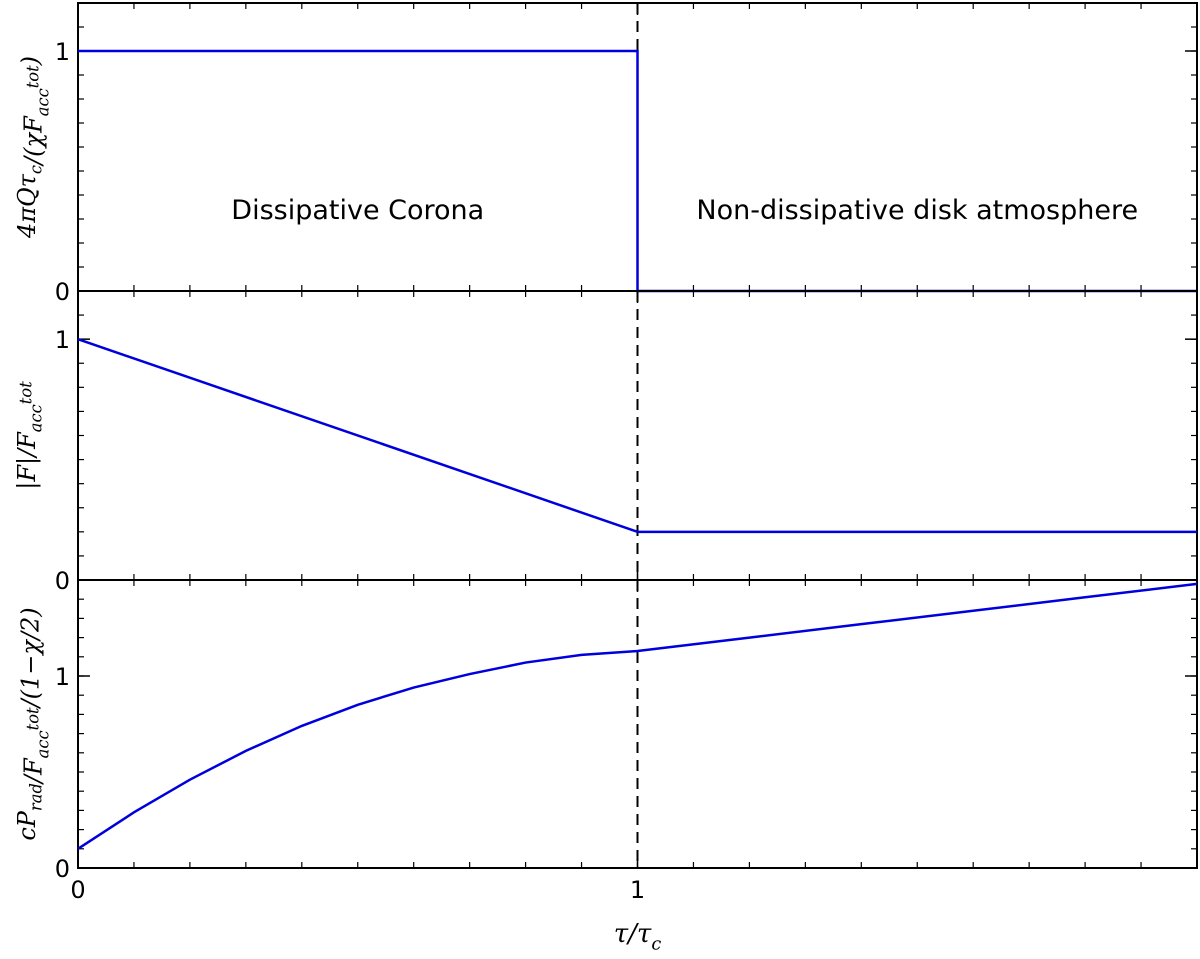 This screenshot has width=1200, height=959. What do you see at coordinates (32, 723) in the screenshot?
I see `y-axis-label-pressure: cPrad/Facctot/(1−χ/2)` at bounding box center [32, 723].